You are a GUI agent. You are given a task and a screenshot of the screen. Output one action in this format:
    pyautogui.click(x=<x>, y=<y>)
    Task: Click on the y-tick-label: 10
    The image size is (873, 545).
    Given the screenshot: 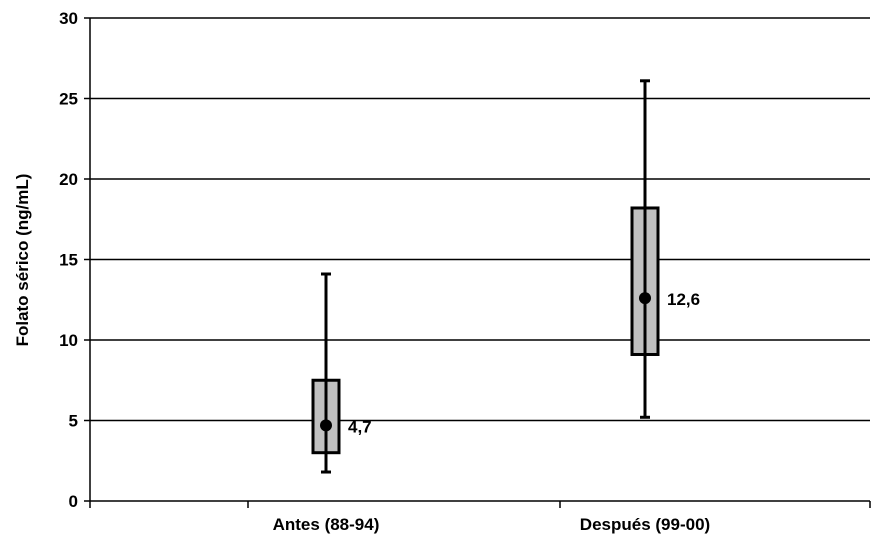 What is the action you would take?
    pyautogui.click(x=68, y=340)
    